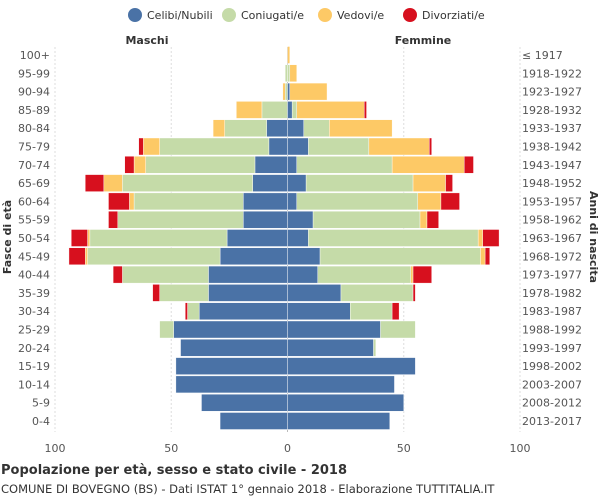 This screenshot has width=600, height=500. I want to click on age-group-label: 10-14, so click(34, 384).